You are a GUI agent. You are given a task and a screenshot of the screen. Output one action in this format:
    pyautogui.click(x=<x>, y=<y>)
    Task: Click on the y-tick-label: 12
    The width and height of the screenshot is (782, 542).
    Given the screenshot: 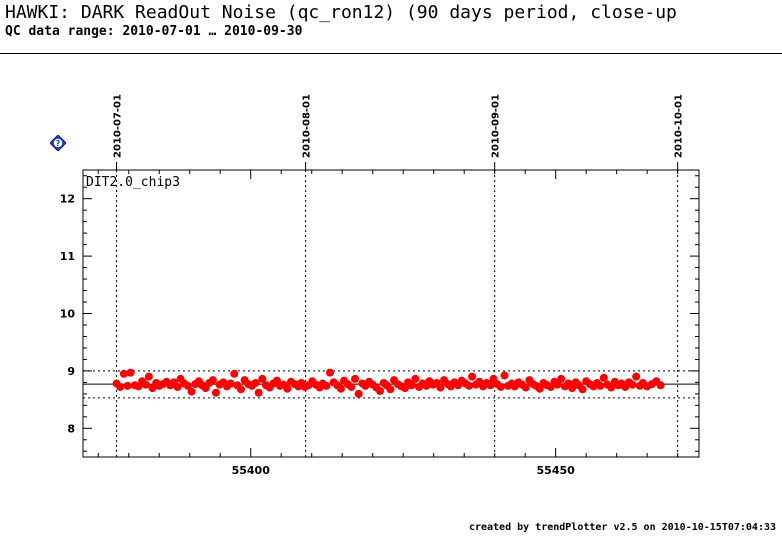 What is the action you would take?
    pyautogui.click(x=67, y=199)
    